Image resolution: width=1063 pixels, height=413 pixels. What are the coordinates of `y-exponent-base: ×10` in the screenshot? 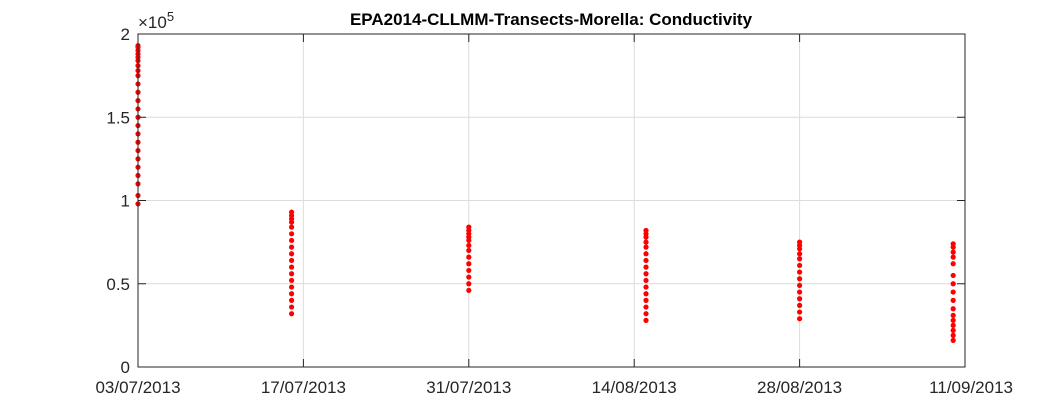 It's located at (152, 22).